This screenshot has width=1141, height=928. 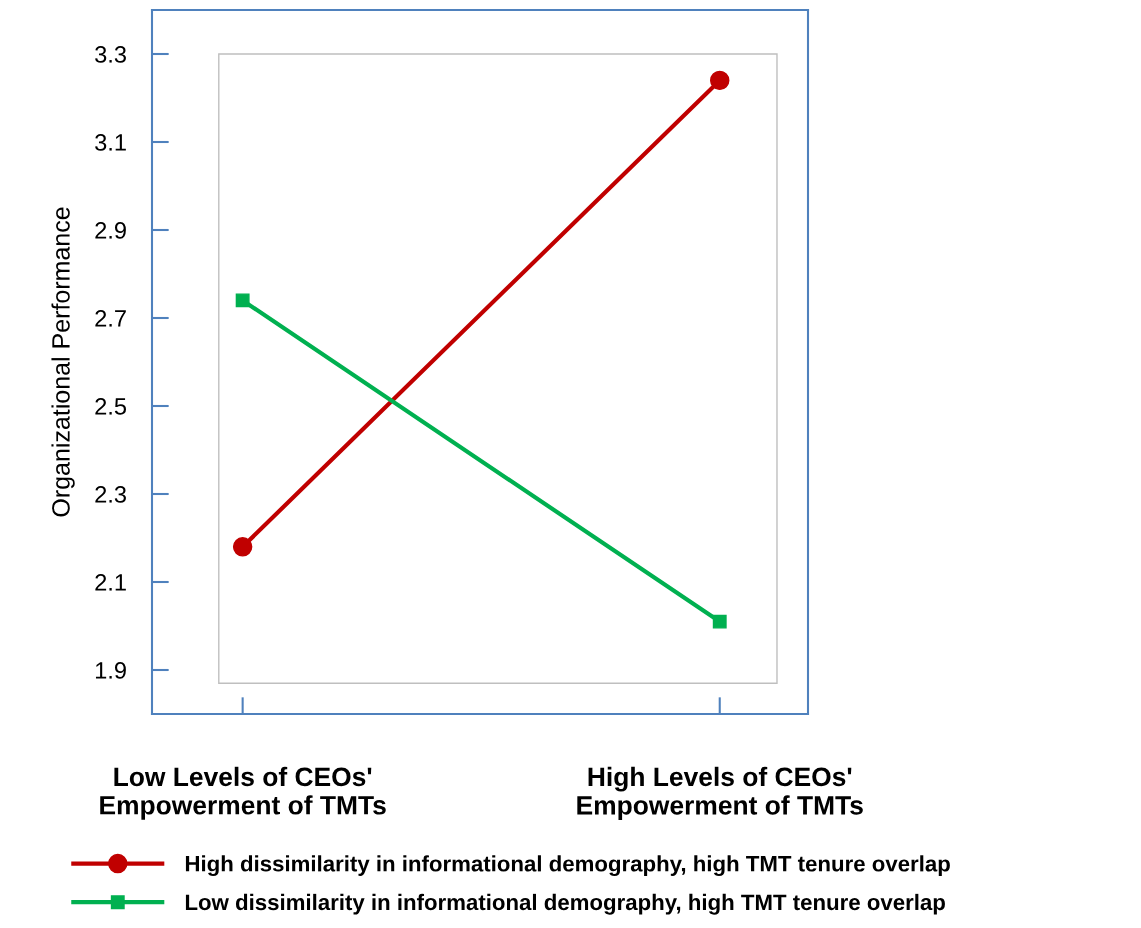 I want to click on y-tick-label: 2.7, so click(x=110, y=318).